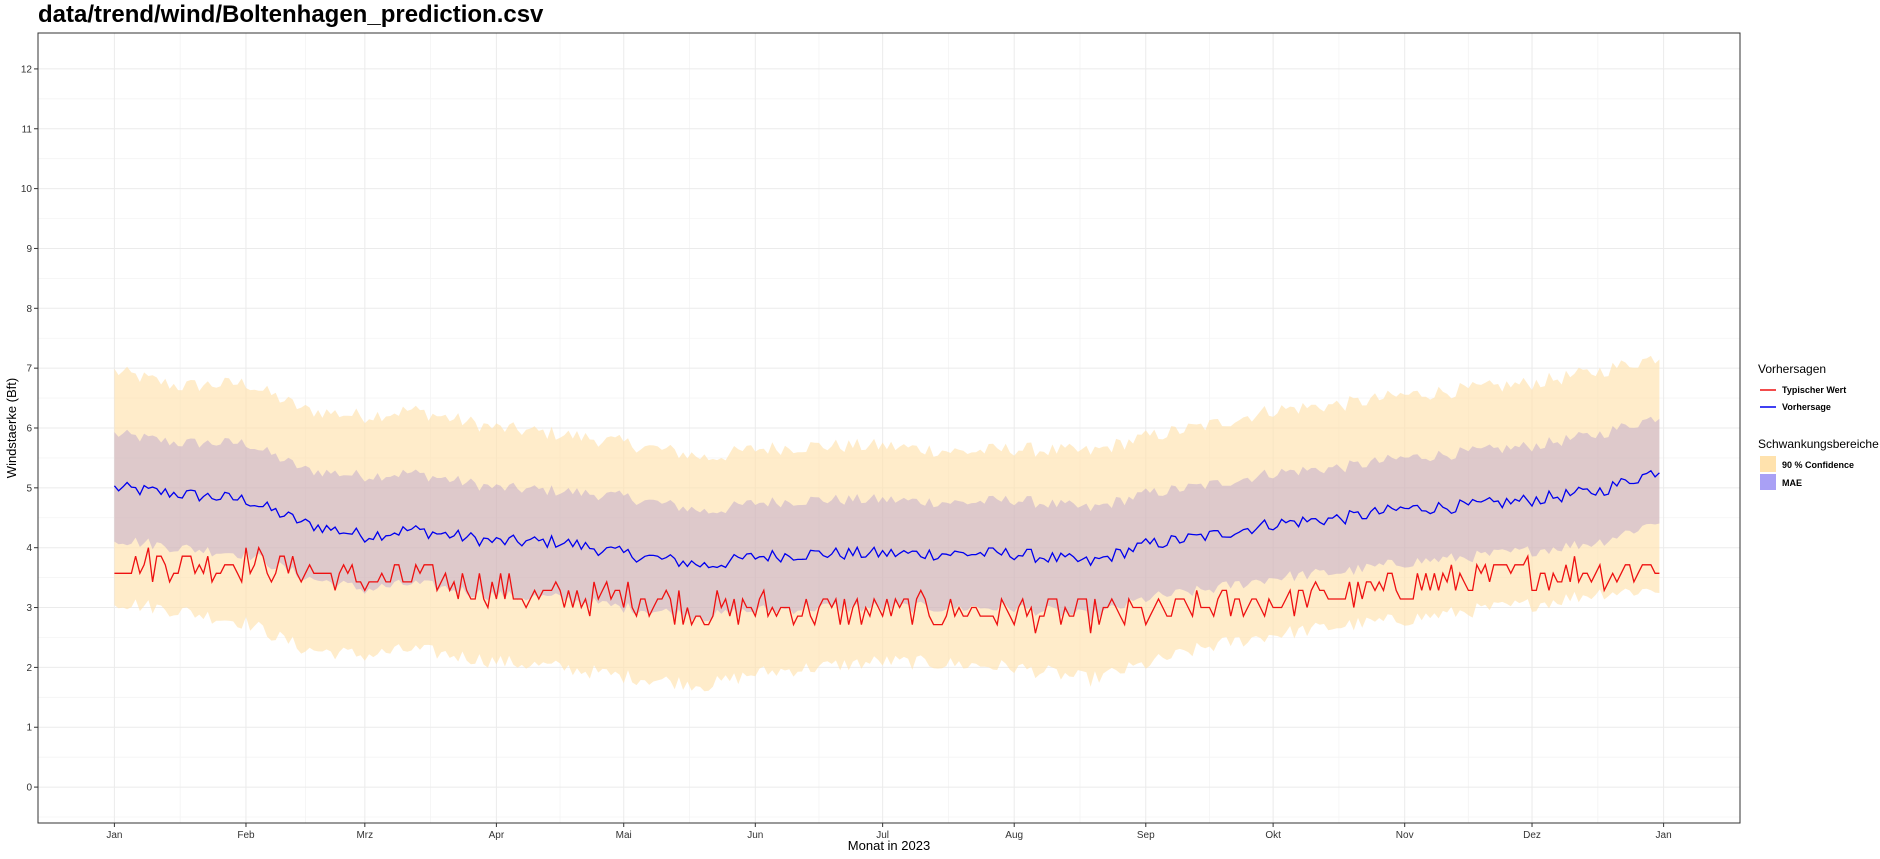  I want to click on y-tick-label: 3, so click(29, 608).